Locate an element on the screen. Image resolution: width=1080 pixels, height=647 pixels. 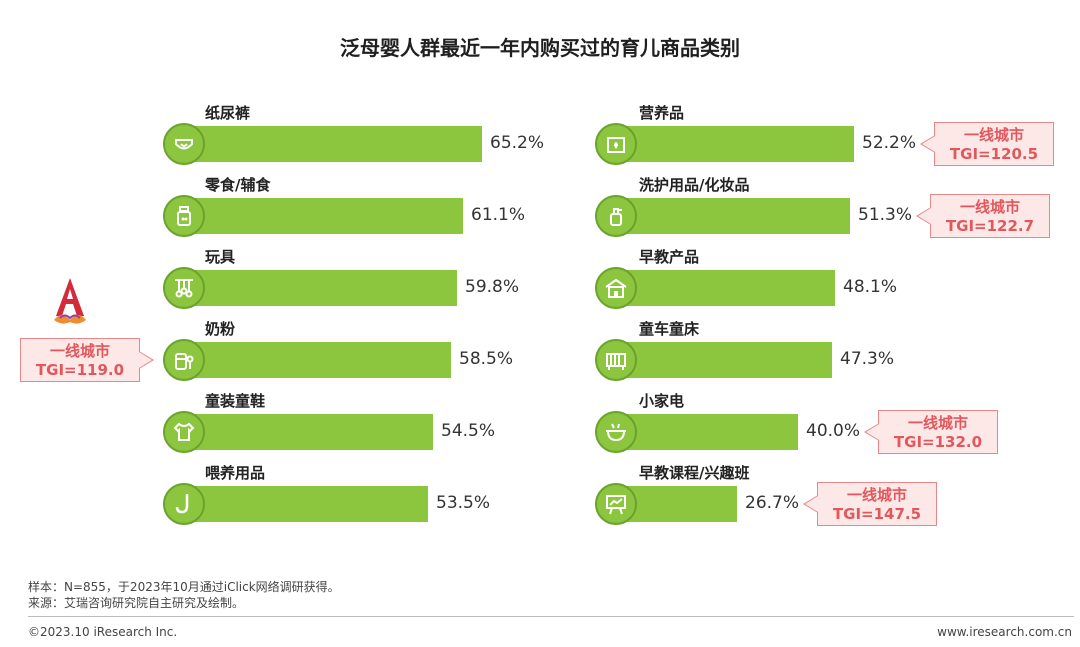
formula-can-icon is located at coordinates (184, 360).